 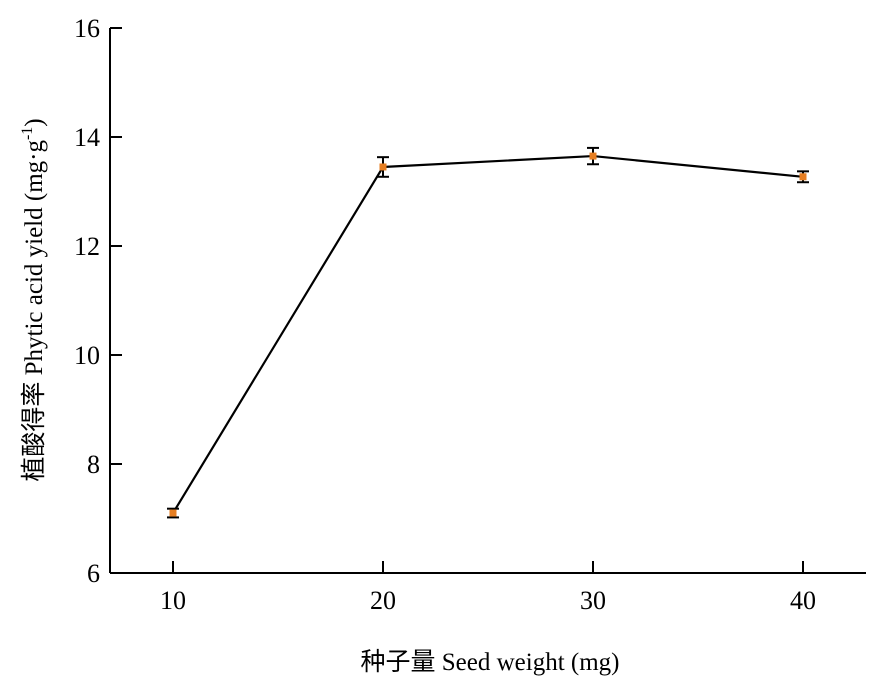 What do you see at coordinates (93, 573) in the screenshot?
I see `y-tick-label: 6` at bounding box center [93, 573].